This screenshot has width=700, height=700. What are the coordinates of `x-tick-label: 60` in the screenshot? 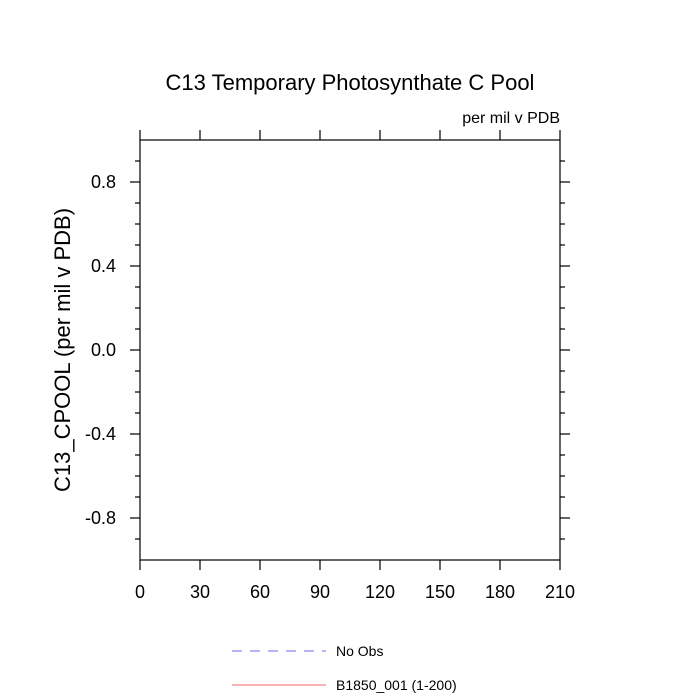 It's located at (260, 592).